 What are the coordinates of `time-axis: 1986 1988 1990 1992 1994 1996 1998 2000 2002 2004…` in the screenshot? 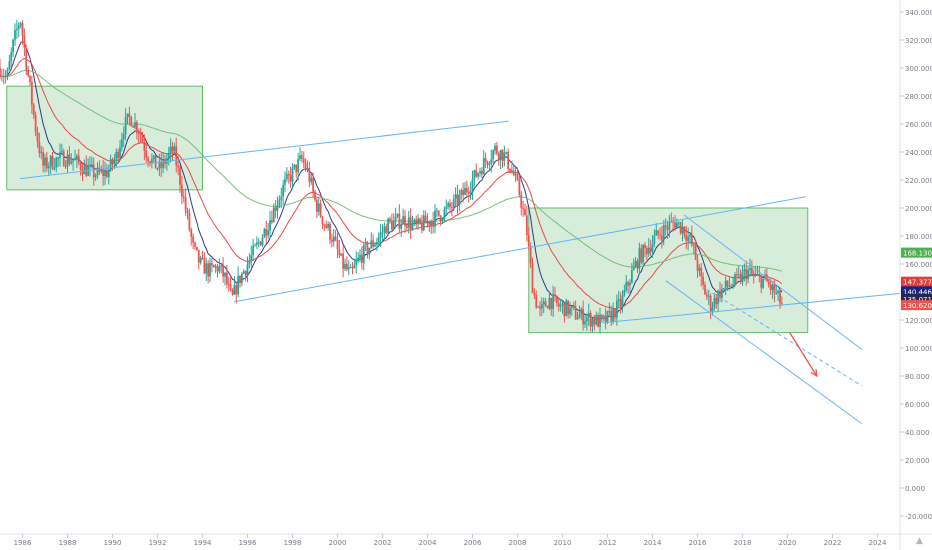 It's located at (466, 540).